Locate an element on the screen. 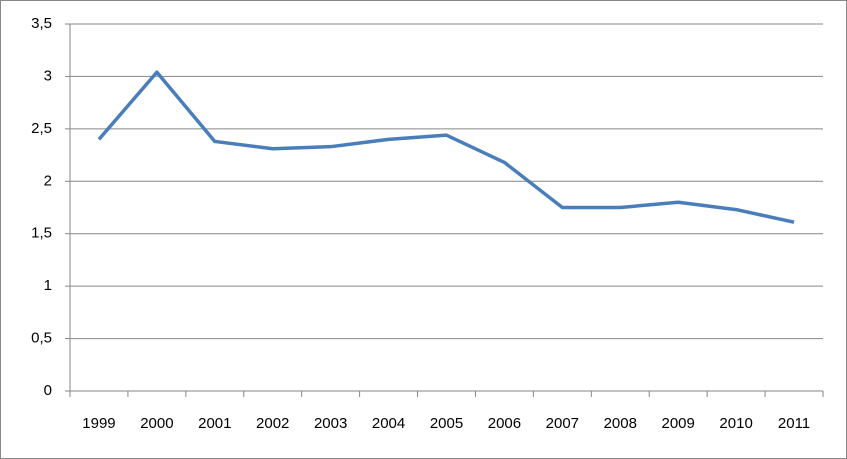  x-tick-label: 2009 is located at coordinates (678, 423).